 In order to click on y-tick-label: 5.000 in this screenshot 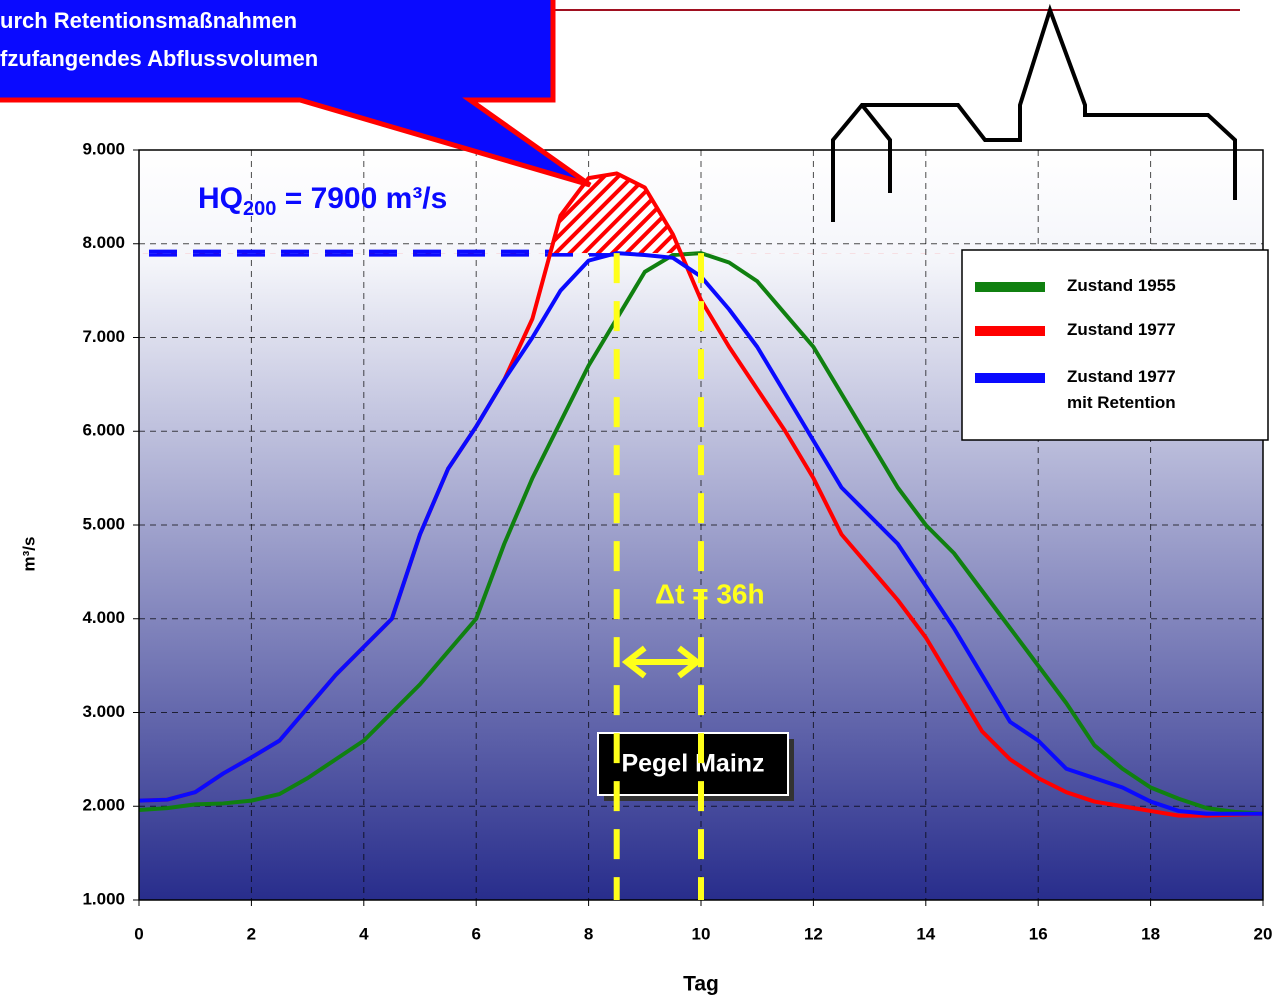, I will do `click(103, 523)`.